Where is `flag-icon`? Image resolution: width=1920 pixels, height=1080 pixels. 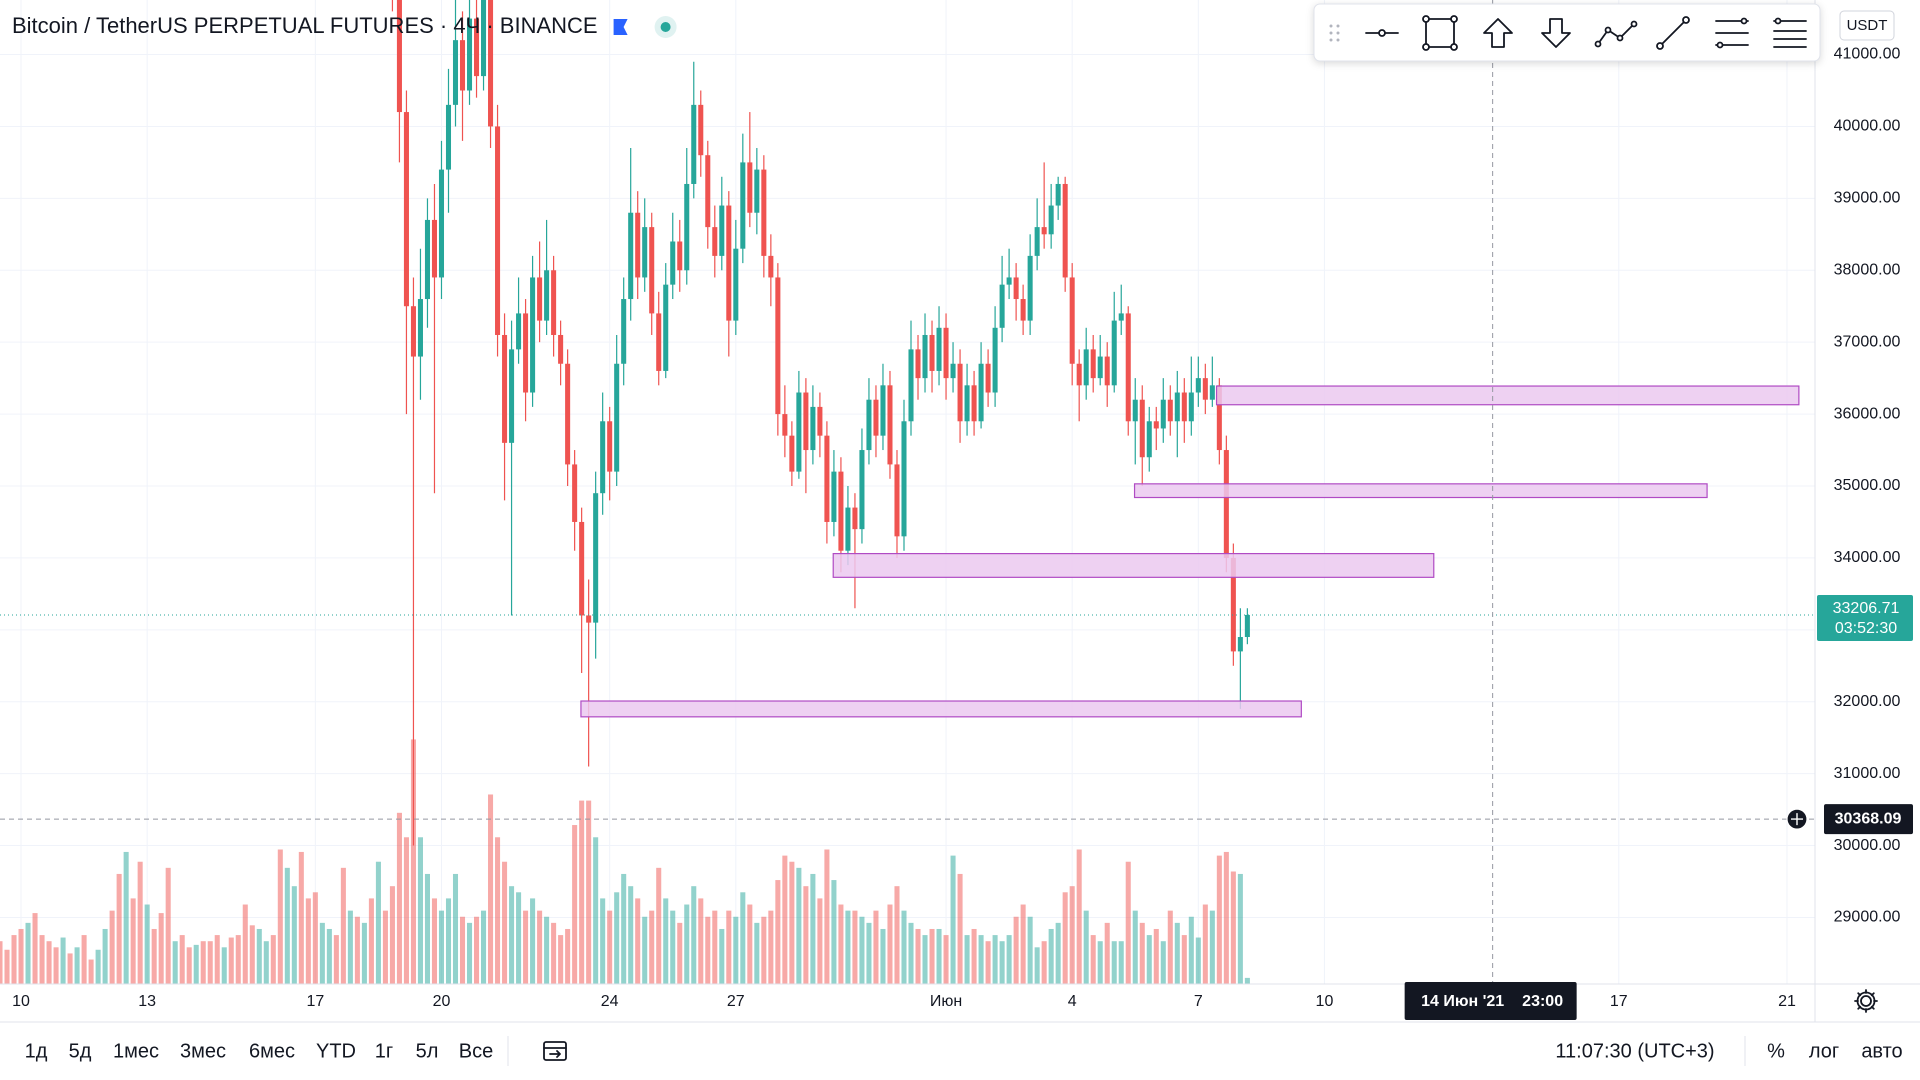
flag-icon is located at coordinates (620, 27).